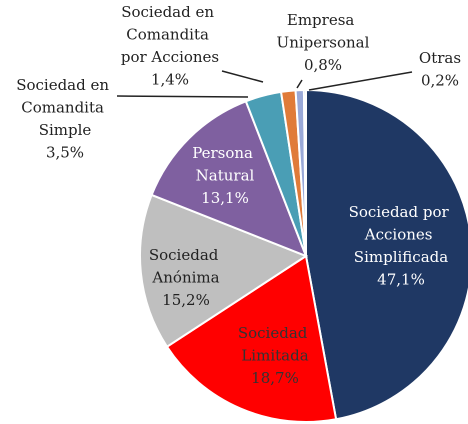  What do you see at coordinates (275, 378) in the screenshot?
I see `value-label: 18,7%` at bounding box center [275, 378].